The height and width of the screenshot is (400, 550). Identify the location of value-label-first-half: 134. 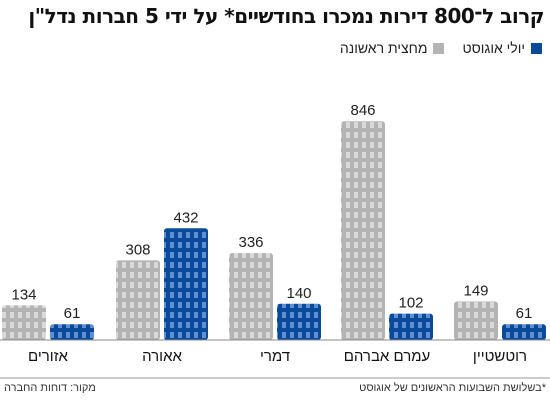
(23, 294).